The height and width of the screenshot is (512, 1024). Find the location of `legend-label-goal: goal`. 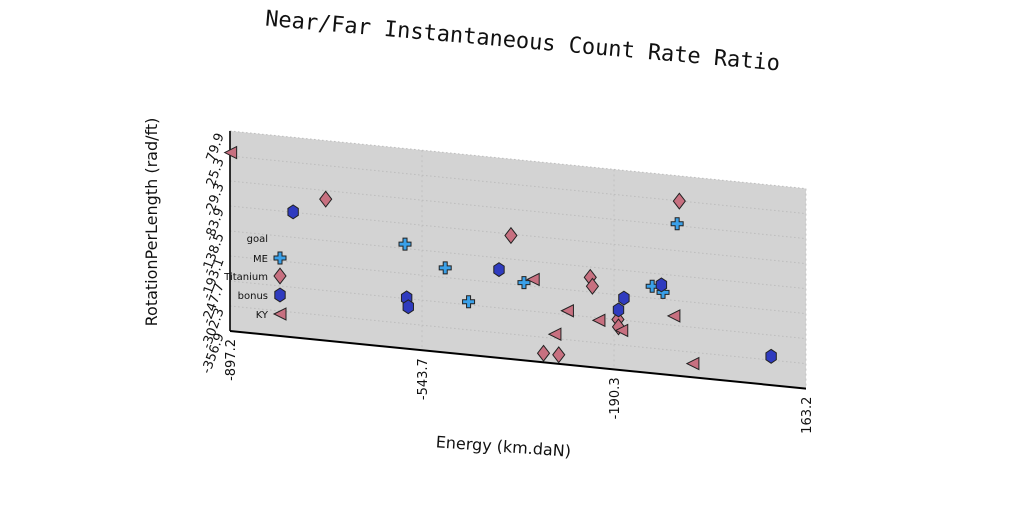

legend-label-goal: goal is located at coordinates (257, 239).